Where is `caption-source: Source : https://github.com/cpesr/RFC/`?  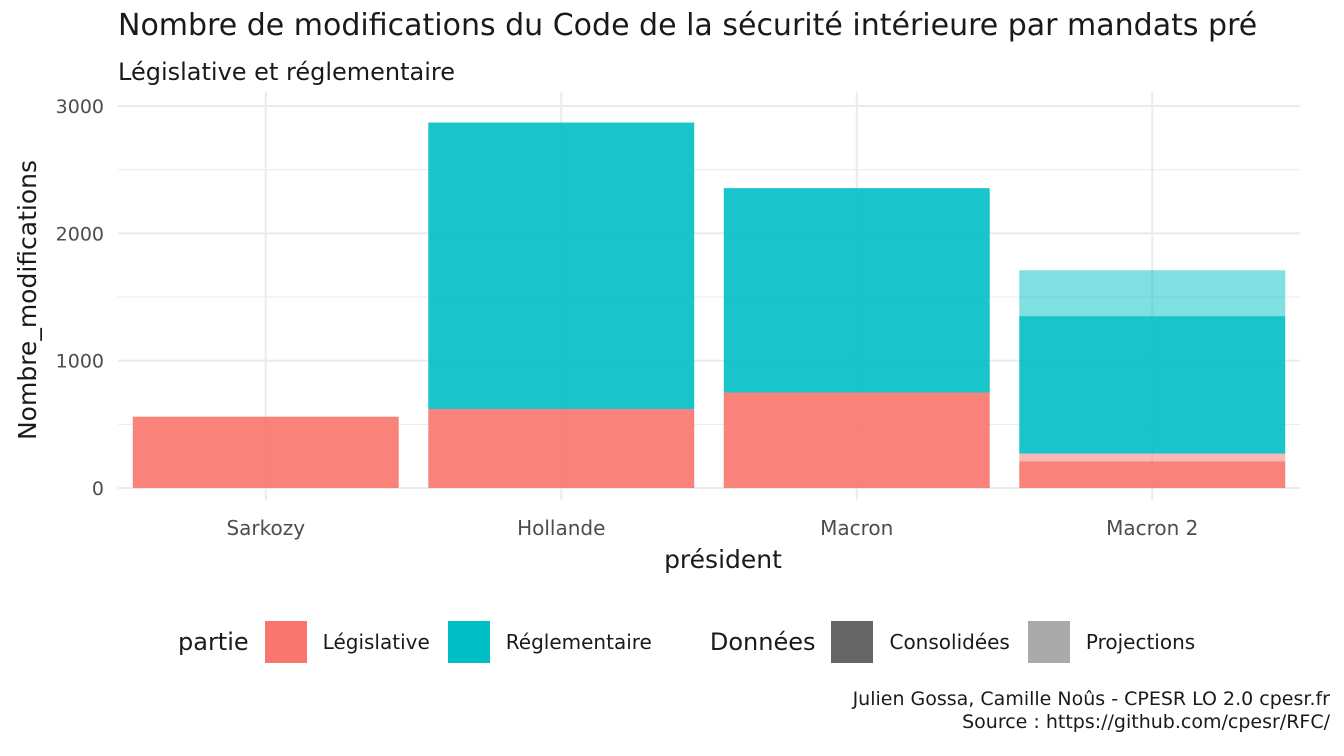
caption-source: Source : https://github.com/cpesr/RFC/ is located at coordinates (1146, 721).